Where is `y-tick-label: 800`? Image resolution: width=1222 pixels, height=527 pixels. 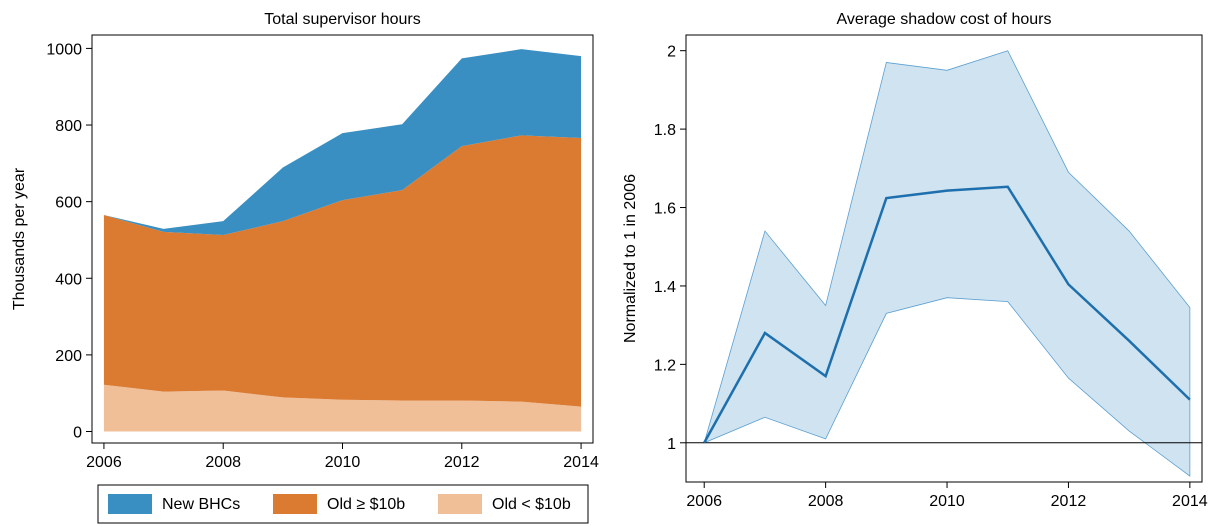
y-tick-label: 800 is located at coordinates (68, 126).